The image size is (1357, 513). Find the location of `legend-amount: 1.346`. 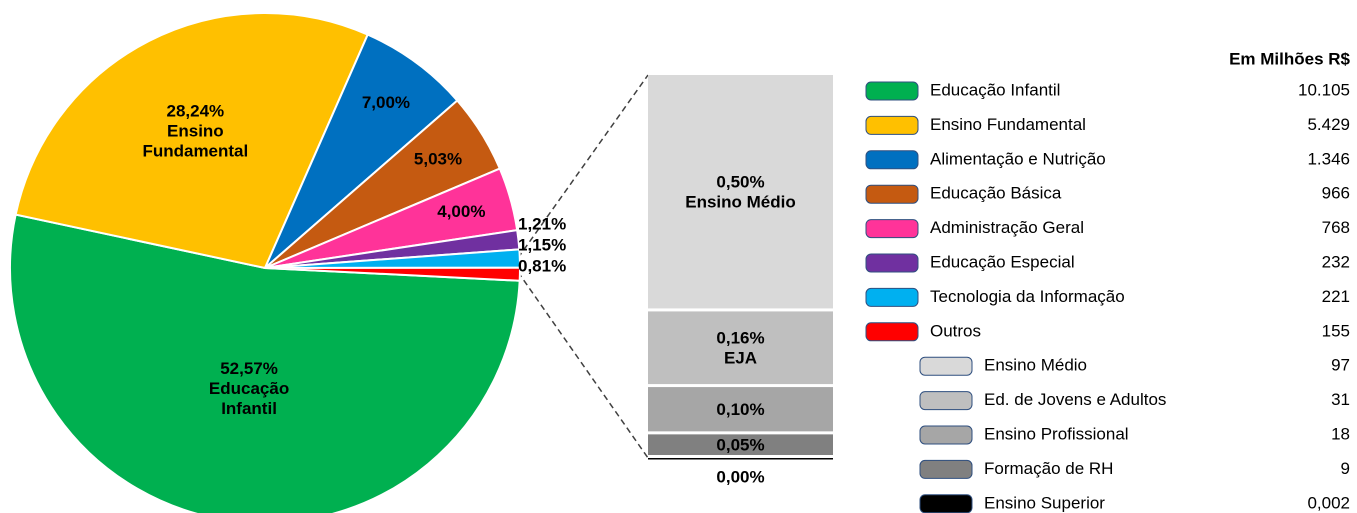

legend-amount: 1.346 is located at coordinates (1328, 158).